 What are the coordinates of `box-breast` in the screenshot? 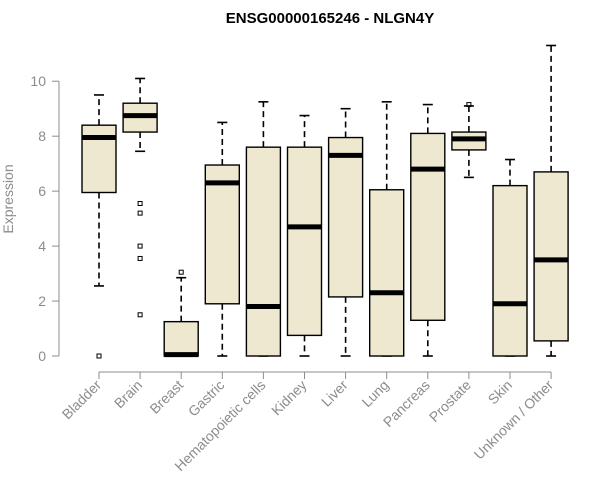 It's located at (181, 313).